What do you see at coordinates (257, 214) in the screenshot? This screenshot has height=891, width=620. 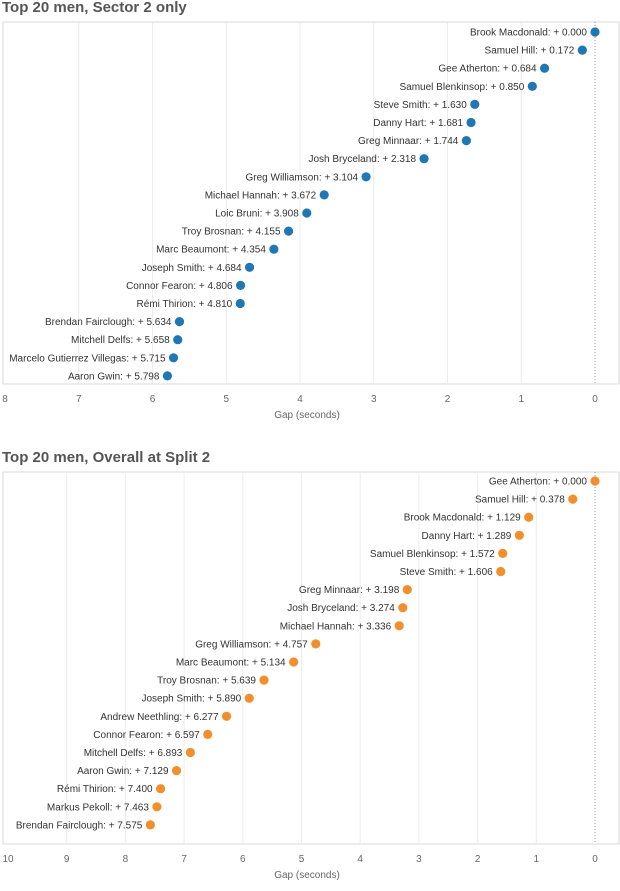 I see `data-label: Loic Bruni: + 3.908` at bounding box center [257, 214].